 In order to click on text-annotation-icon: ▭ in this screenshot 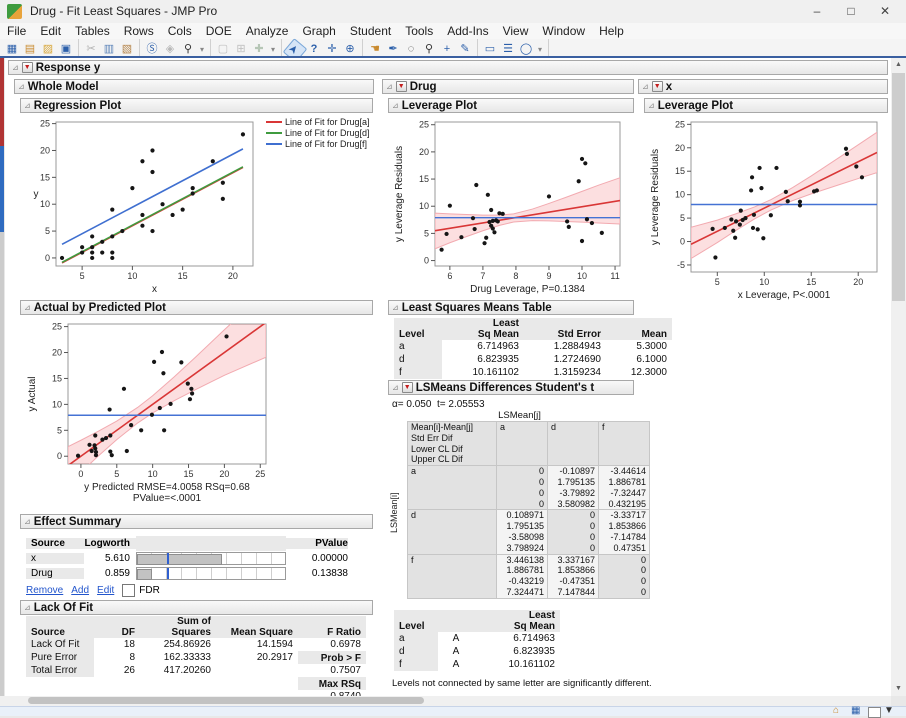, I will do `click(490, 49)`.